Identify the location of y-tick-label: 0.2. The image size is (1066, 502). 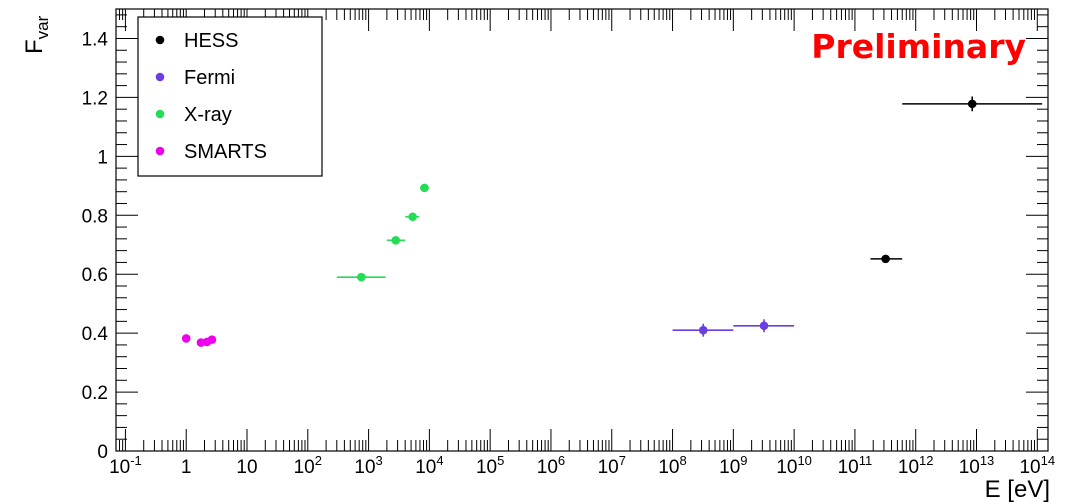
(95, 393).